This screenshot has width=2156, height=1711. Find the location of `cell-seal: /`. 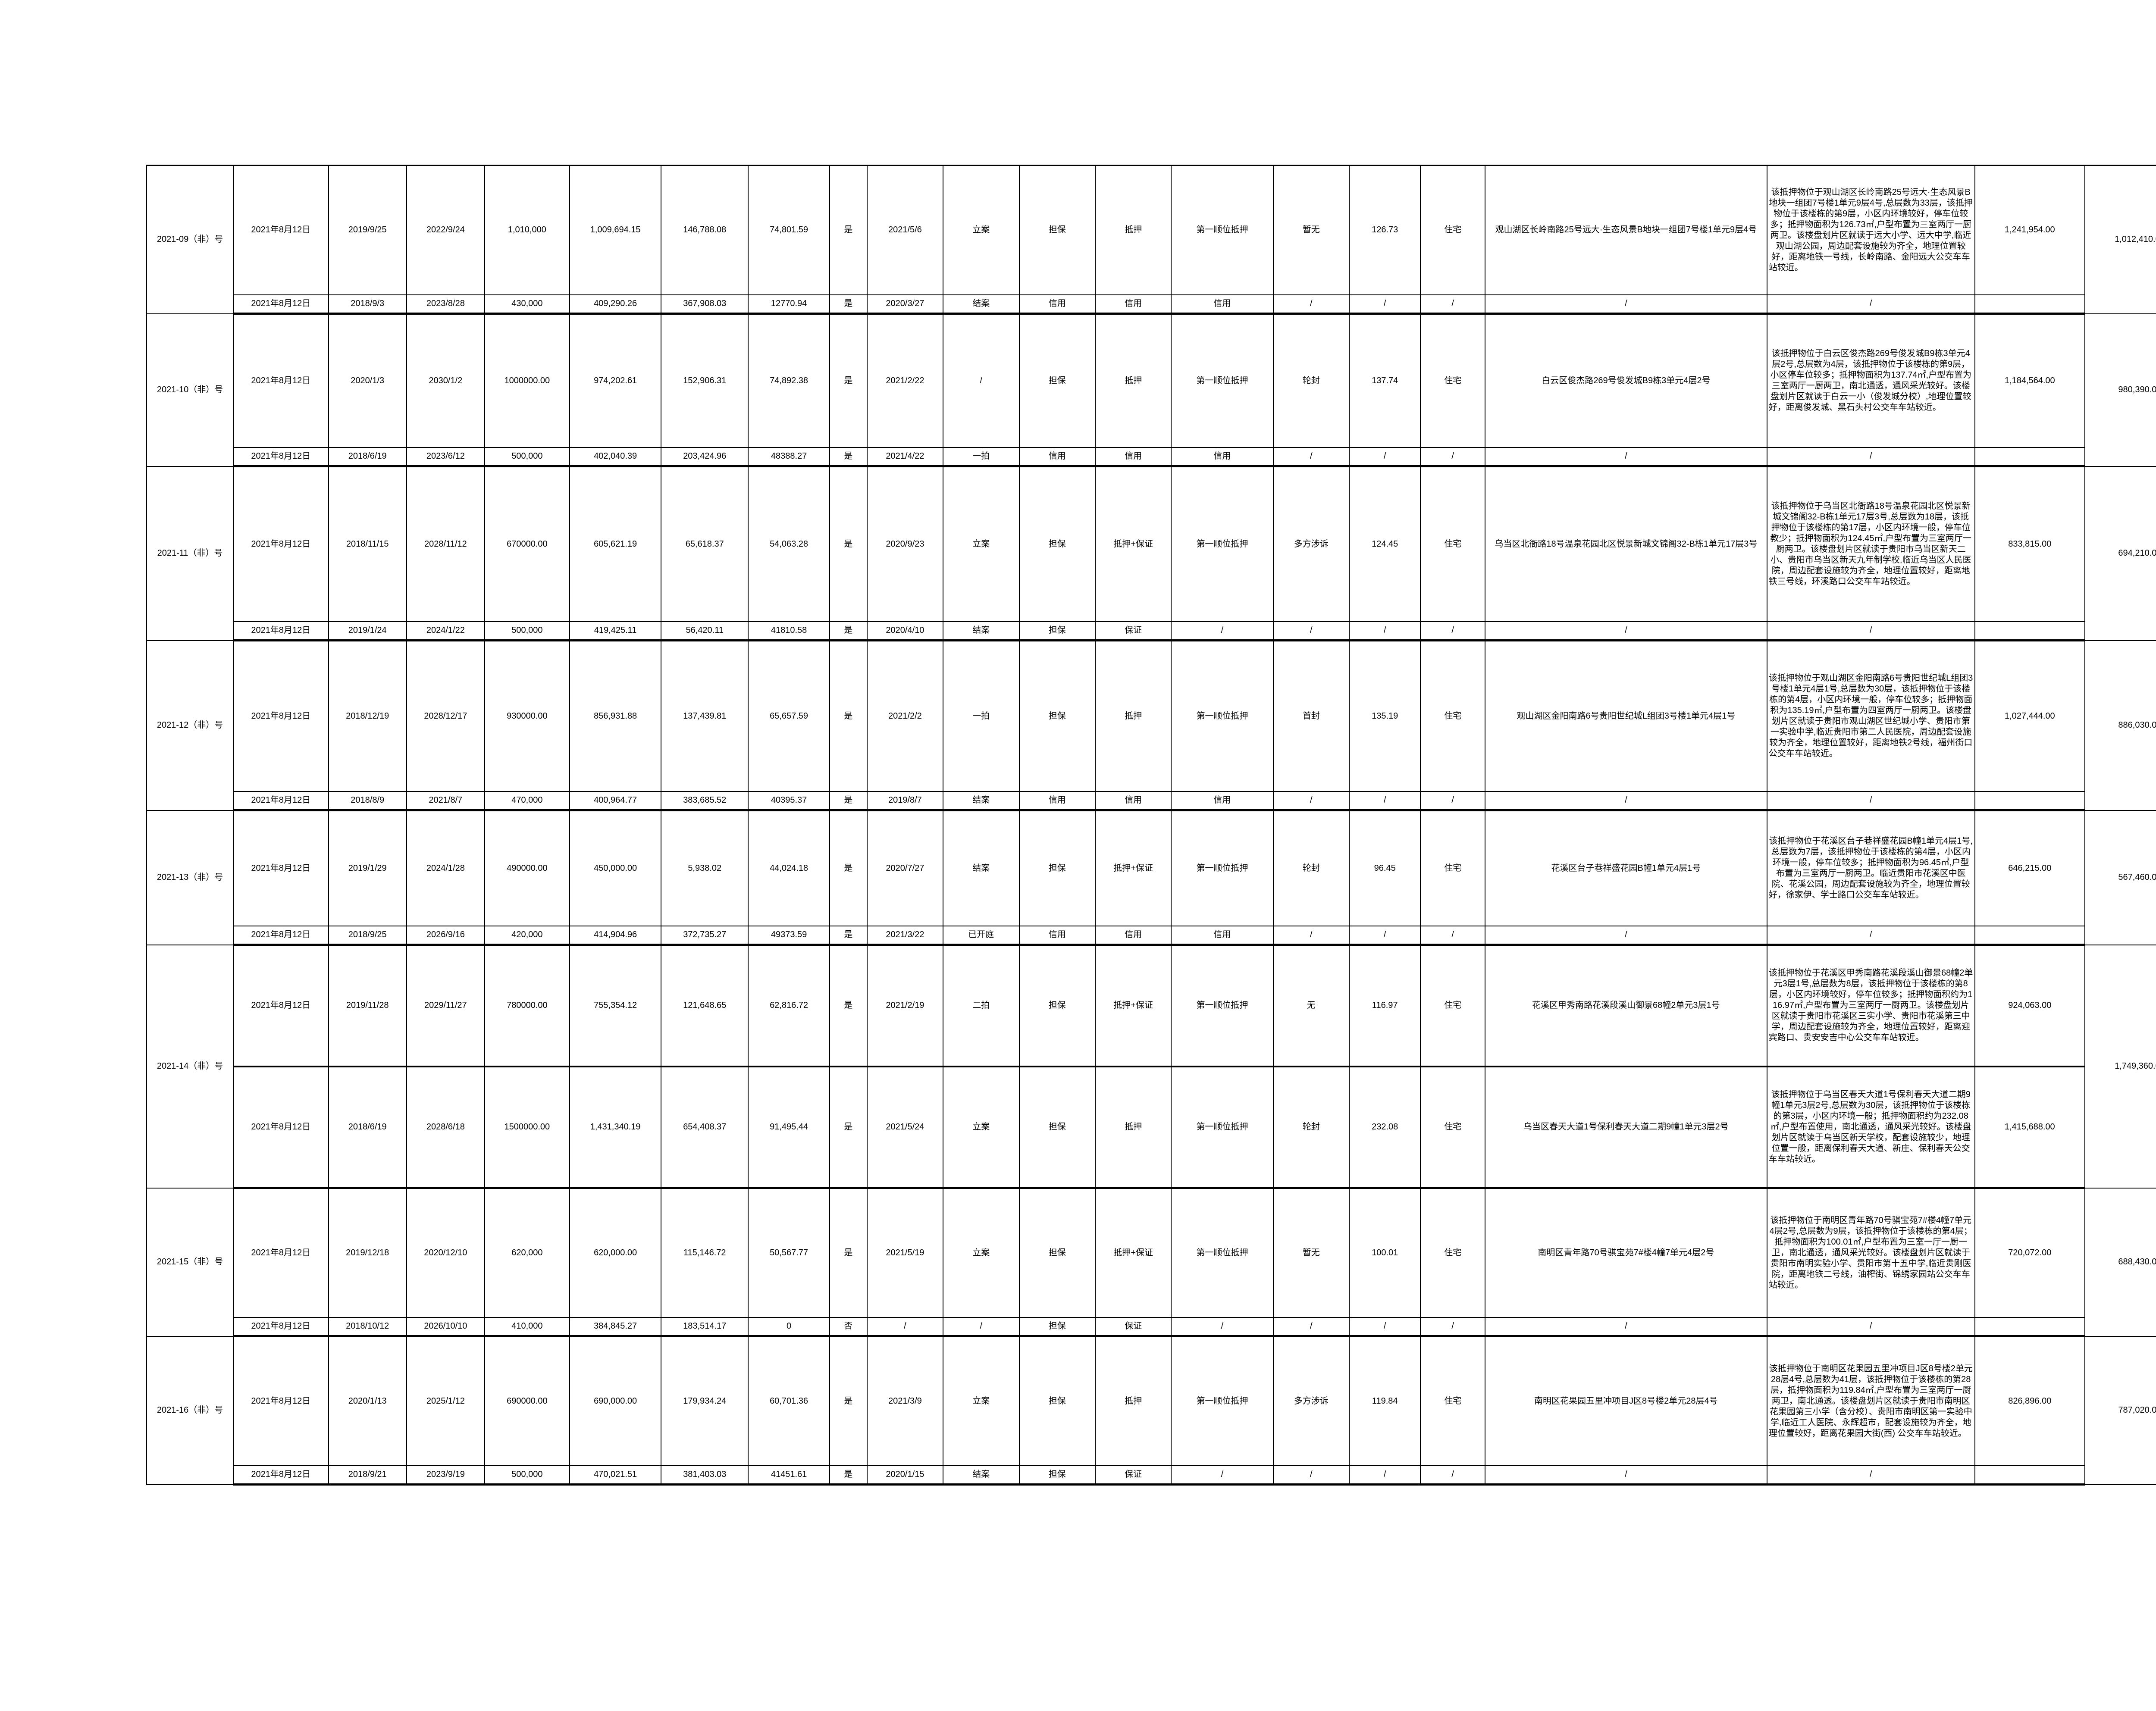

cell-seal: / is located at coordinates (1311, 1475).